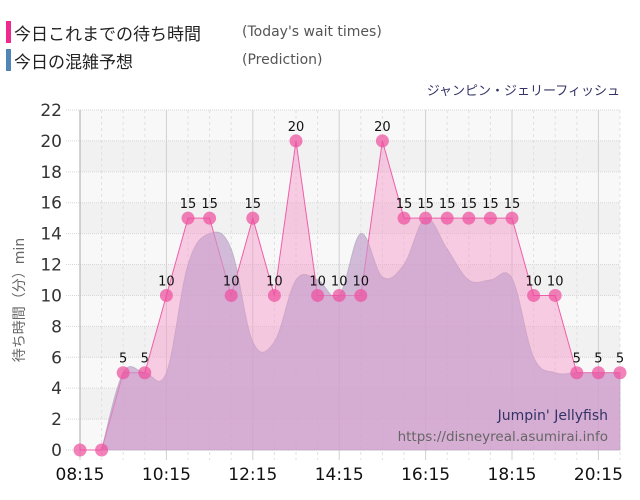 This screenshot has height=500, width=640. What do you see at coordinates (523, 91) in the screenshot?
I see `attraction-title: ジャンピン・ジェリーフィッシュ` at bounding box center [523, 91].